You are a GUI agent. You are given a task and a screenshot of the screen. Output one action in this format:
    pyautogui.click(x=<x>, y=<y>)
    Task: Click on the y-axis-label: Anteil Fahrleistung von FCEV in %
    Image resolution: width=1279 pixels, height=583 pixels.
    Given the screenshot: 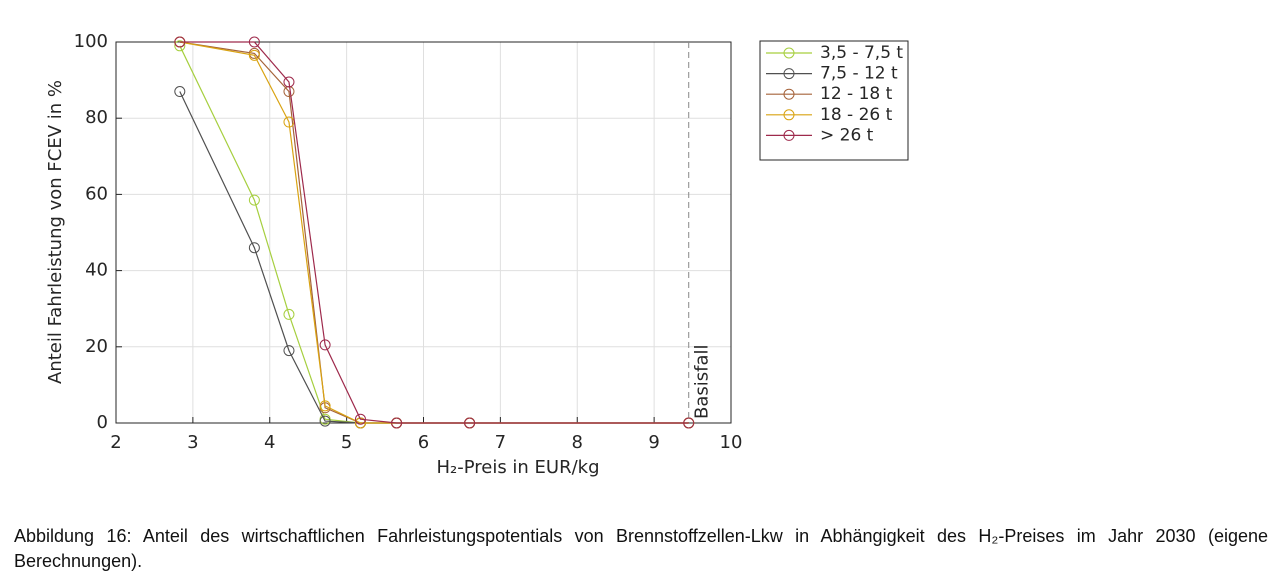 What is the action you would take?
    pyautogui.click(x=55, y=232)
    